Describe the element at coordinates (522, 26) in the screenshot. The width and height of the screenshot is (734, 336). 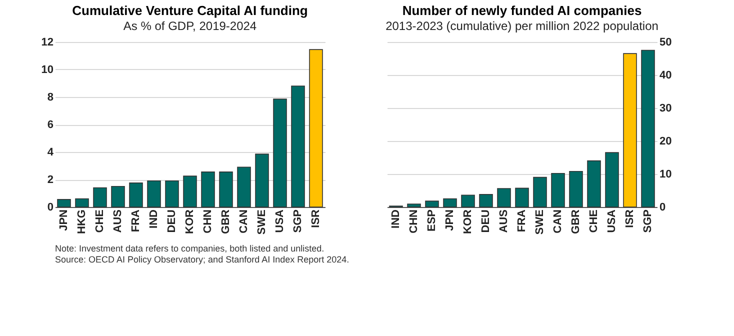
I see `chart-subtitle: 2013-2023 (cumulative) per million 2022 population` at that location.